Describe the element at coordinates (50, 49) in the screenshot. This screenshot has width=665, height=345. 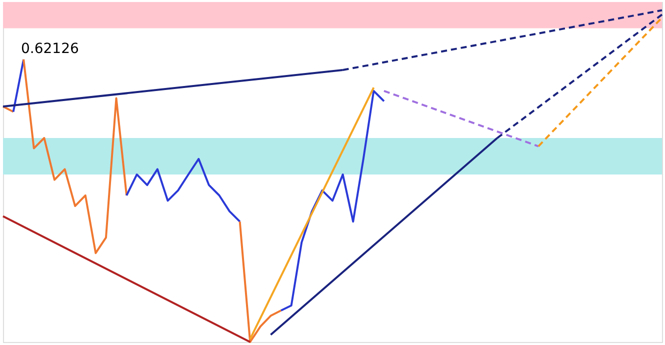
I see `annotation: 0.62126` at that location.